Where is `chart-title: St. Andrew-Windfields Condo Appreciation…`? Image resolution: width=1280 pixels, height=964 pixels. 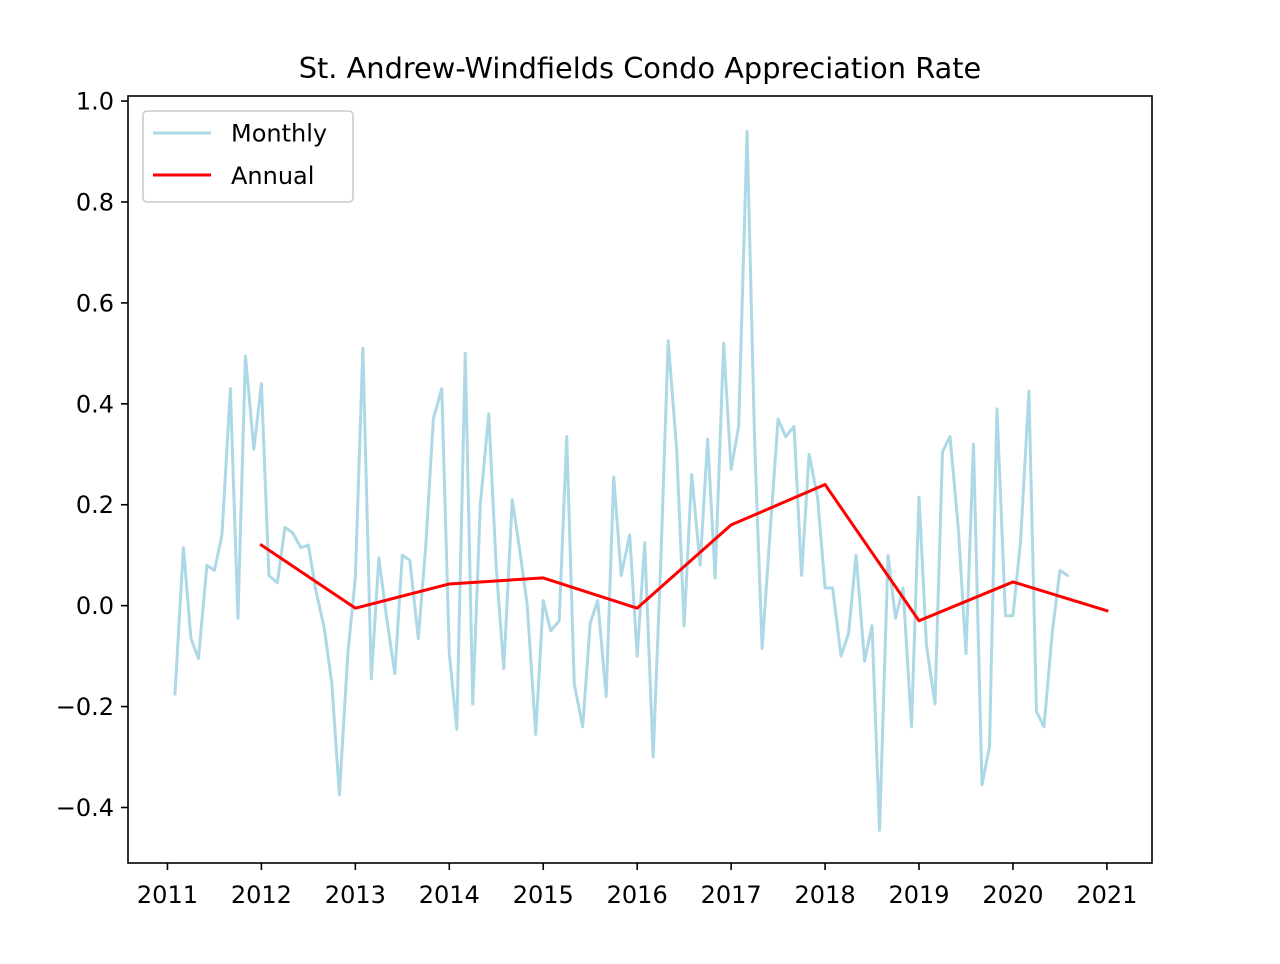
chart-title: St. Andrew-Windfields Condo Appreciation… is located at coordinates (640, 68).